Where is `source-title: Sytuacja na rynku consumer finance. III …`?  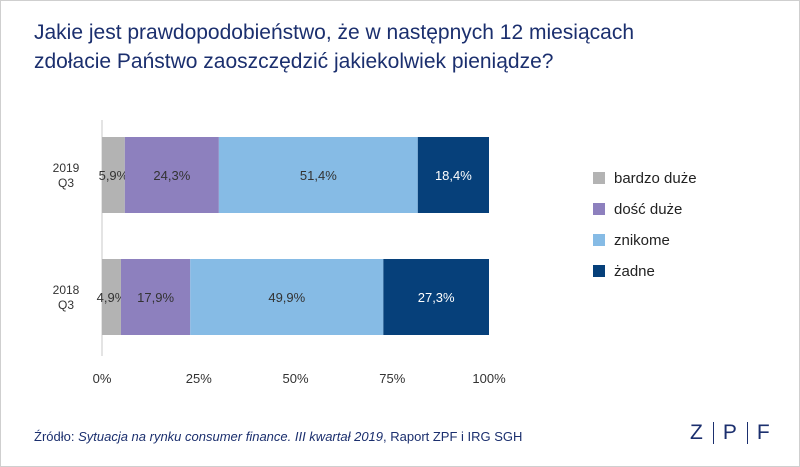 source-title: Sytuacja na rynku consumer finance. III … is located at coordinates (231, 436).